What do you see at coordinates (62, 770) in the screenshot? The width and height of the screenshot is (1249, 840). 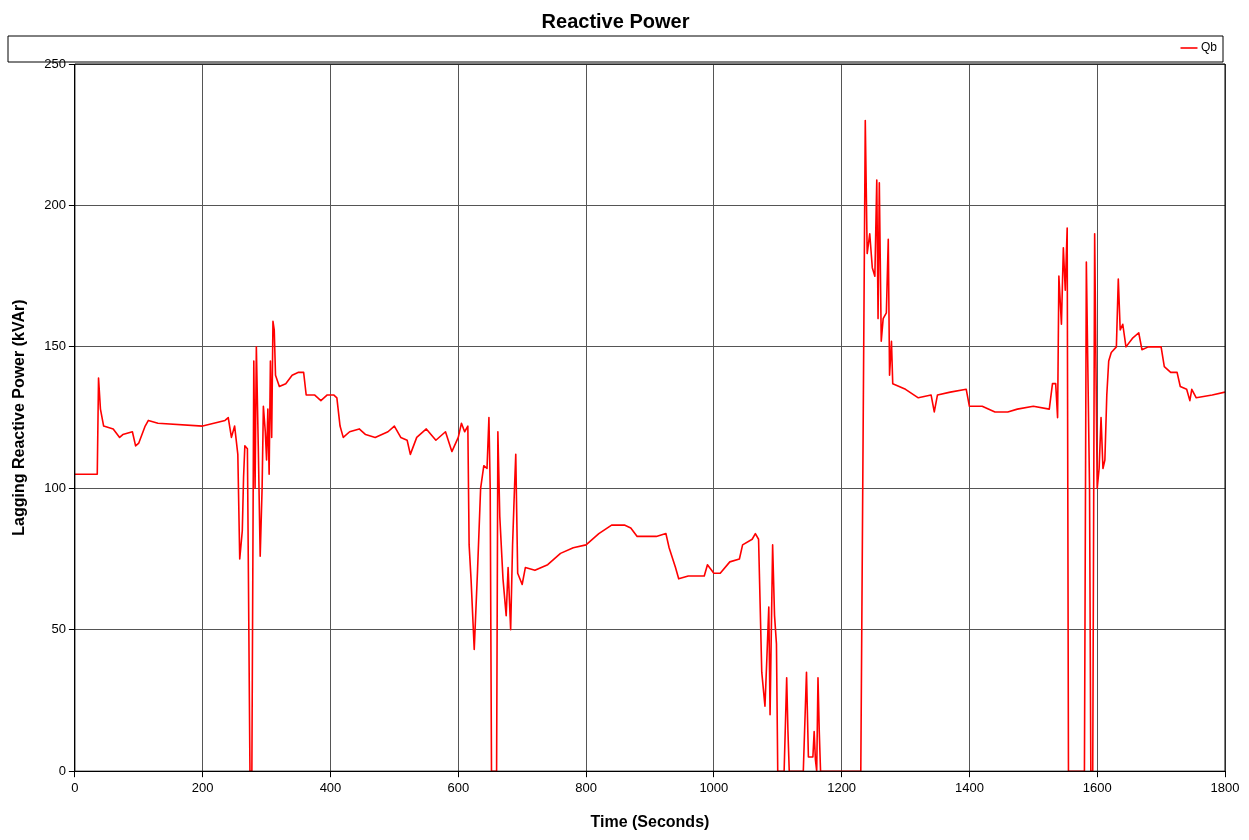 I see `y-tick-label: 0` at bounding box center [62, 770].